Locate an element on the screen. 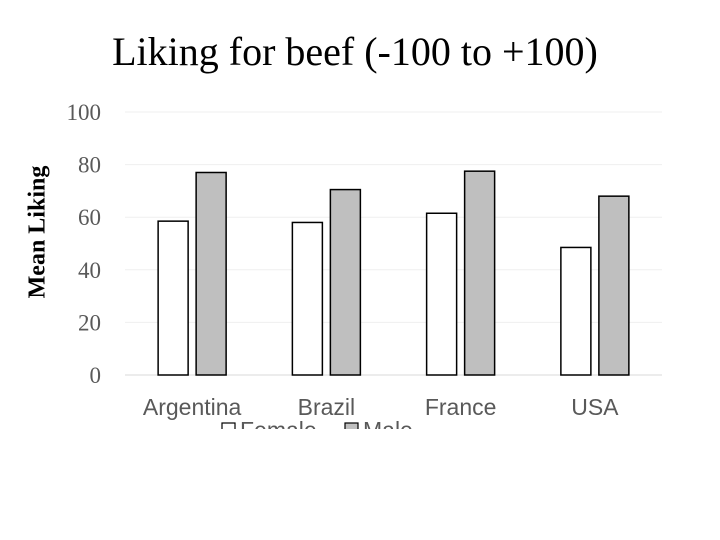  x-tick-label: Brazil is located at coordinates (327, 407).